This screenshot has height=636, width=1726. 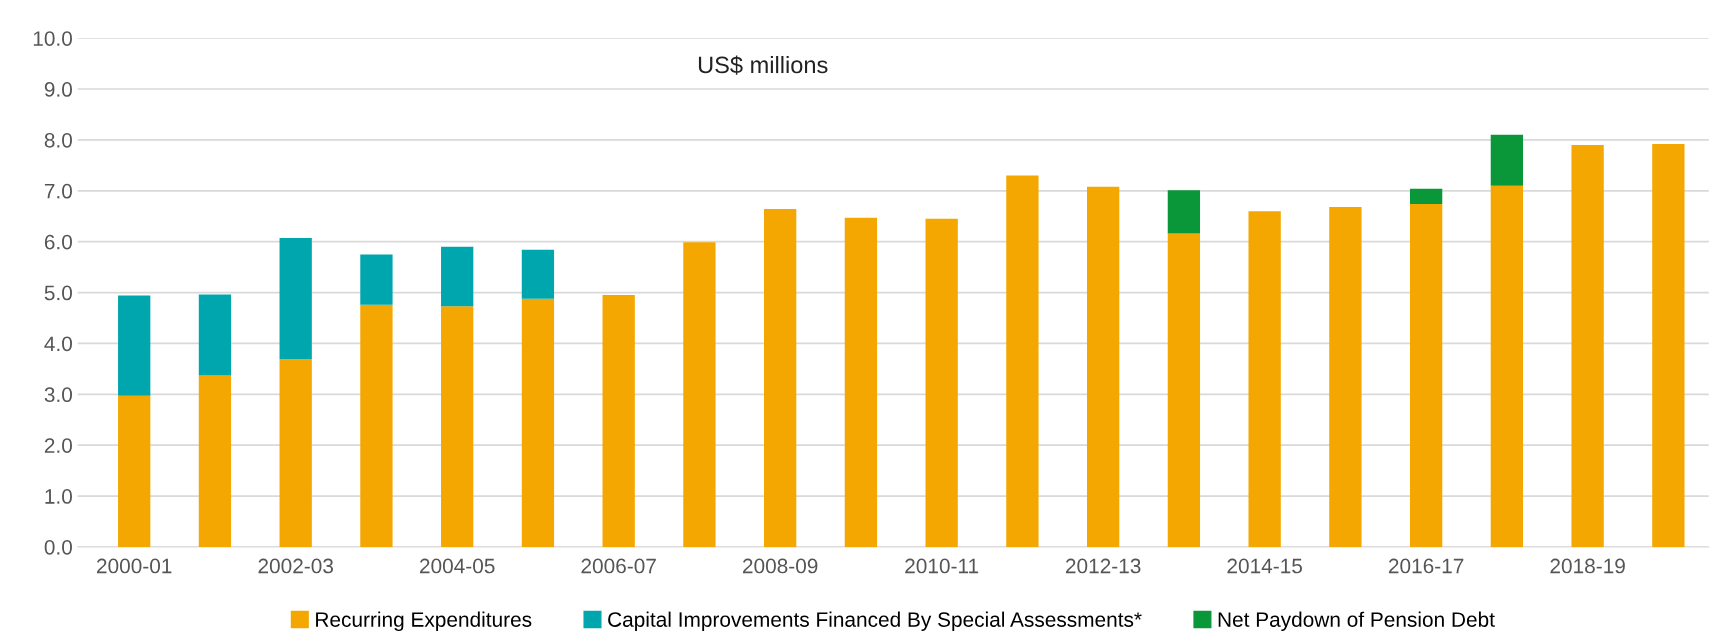 I want to click on y-tick-label: 1.0, so click(x=58, y=496).